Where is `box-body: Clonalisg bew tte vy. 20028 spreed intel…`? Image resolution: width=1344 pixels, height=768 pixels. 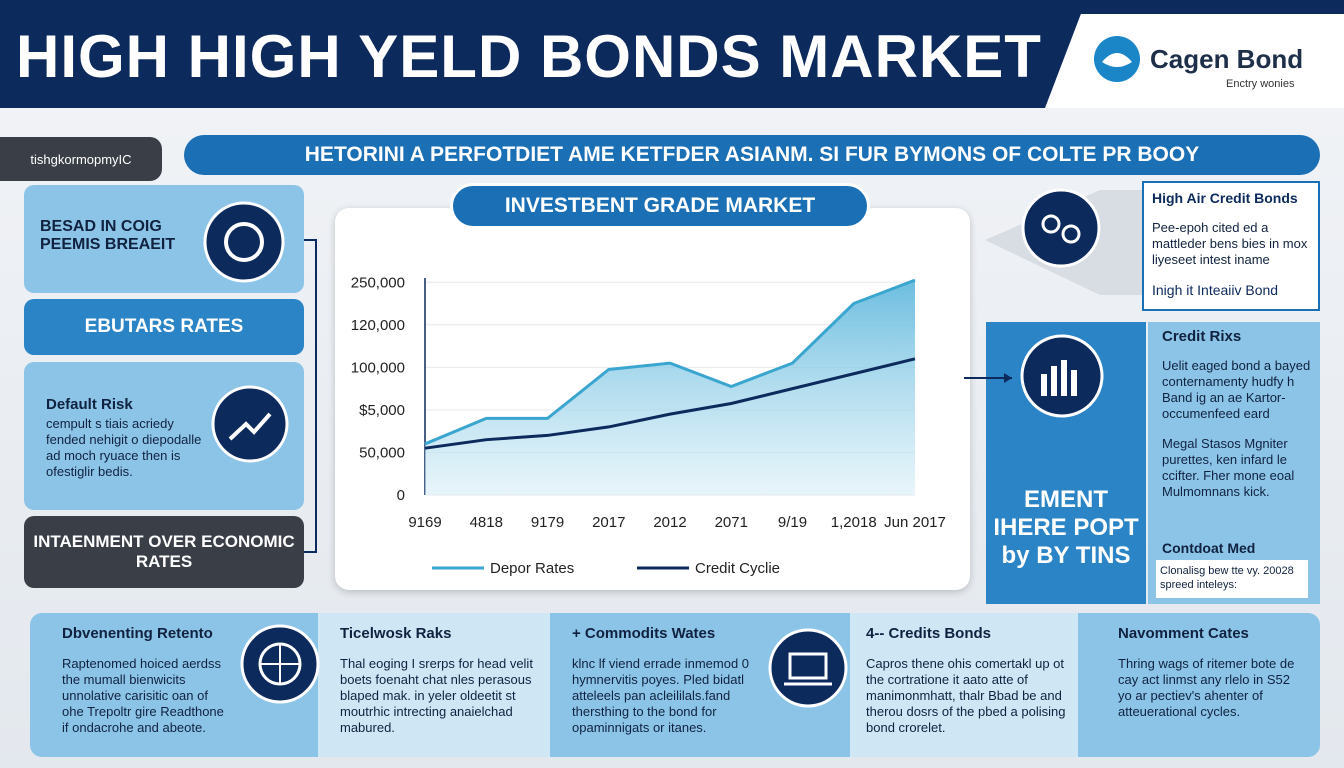
box-body: Clonalisg bew tte vy. 20028 spreed intel… is located at coordinates (1232, 579).